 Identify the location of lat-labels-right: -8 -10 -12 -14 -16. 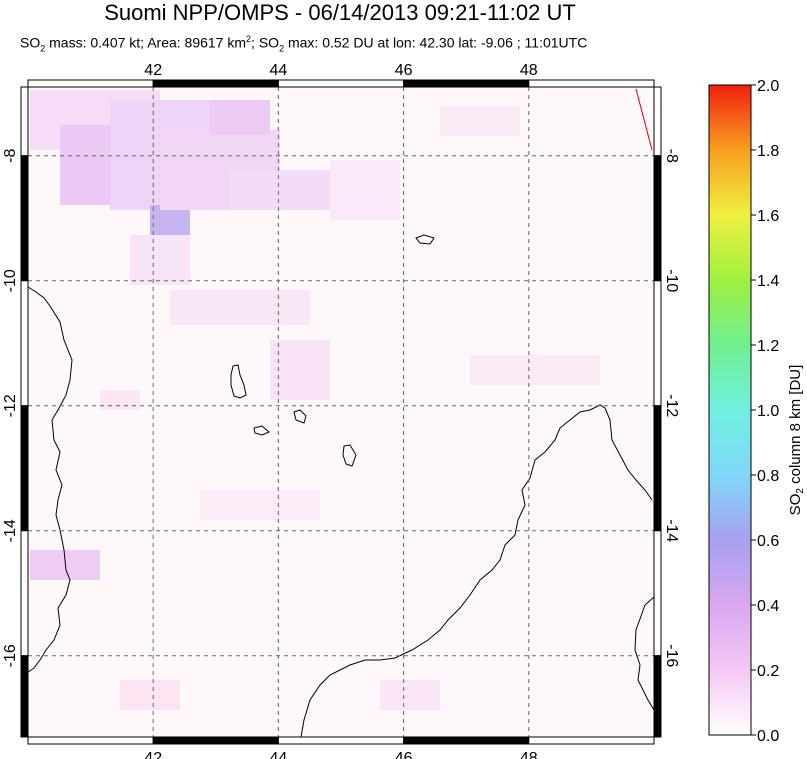
(671, 408).